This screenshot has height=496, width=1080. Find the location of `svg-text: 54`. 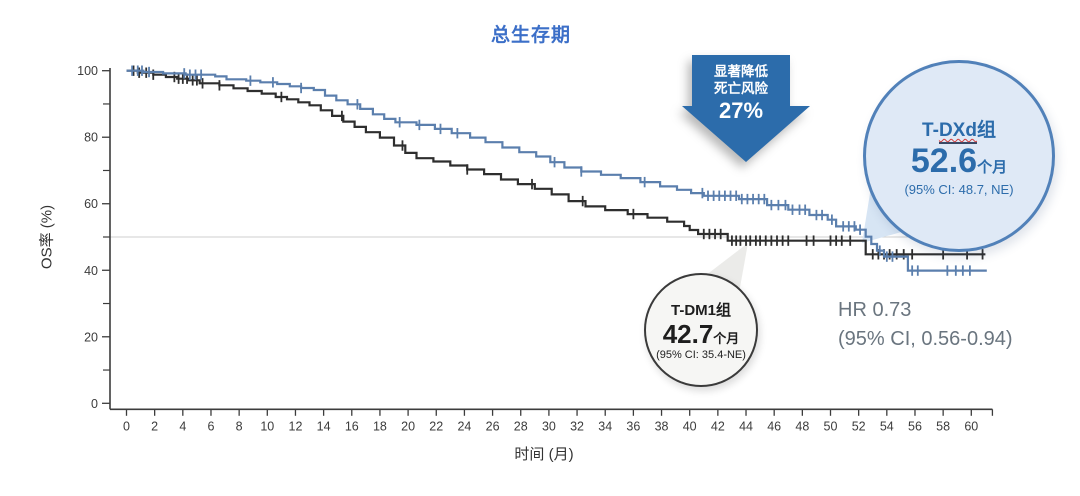

svg-text: 54 is located at coordinates (887, 426).